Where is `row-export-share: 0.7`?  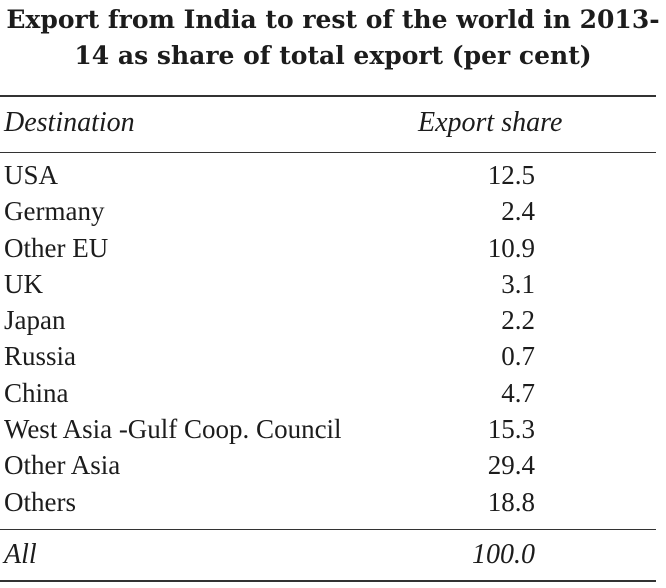
row-export-share: 0.7 is located at coordinates (518, 356).